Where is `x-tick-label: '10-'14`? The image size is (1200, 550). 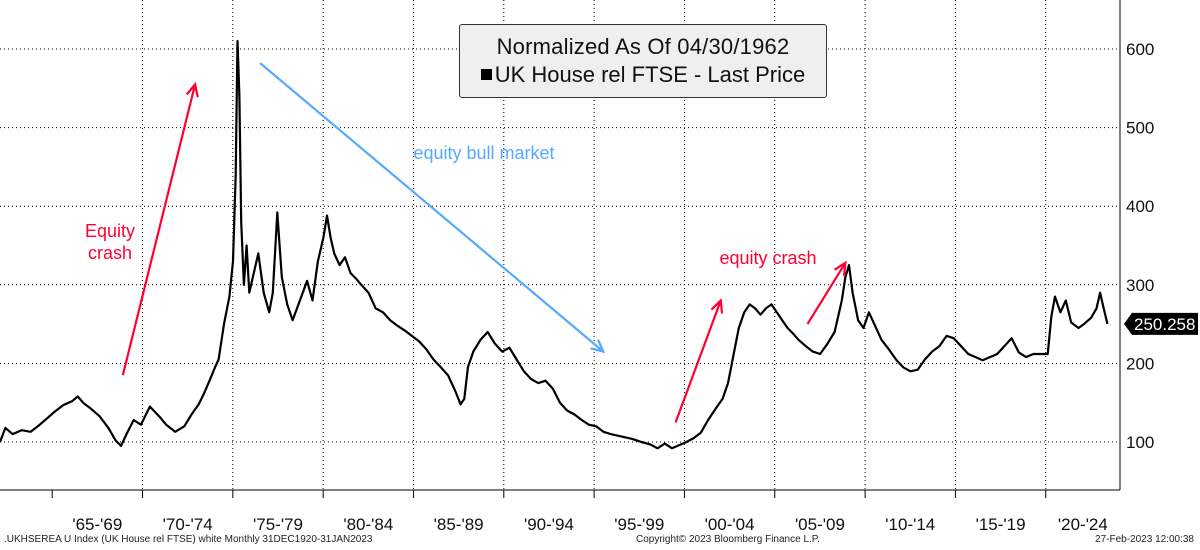 x-tick-label: '10-'14 is located at coordinates (910, 524).